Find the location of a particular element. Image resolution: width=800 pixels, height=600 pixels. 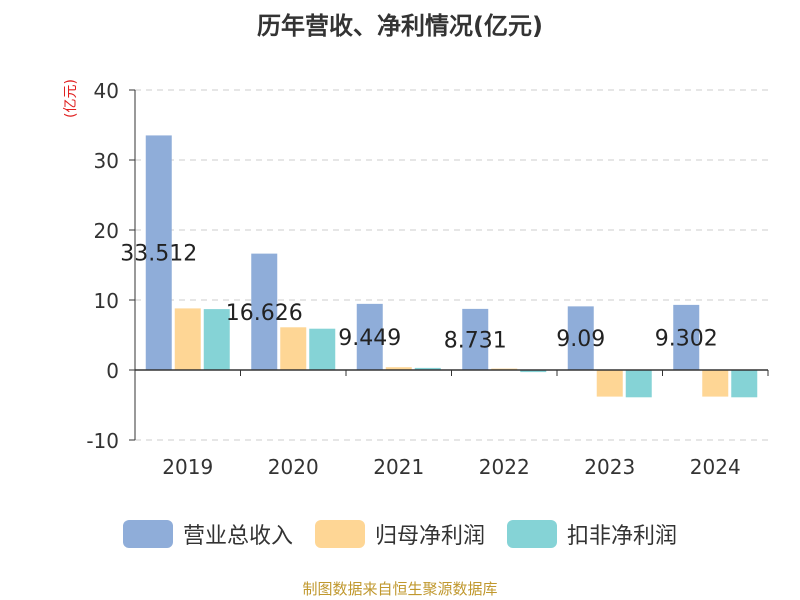

legend-label-non-gaap-profit: 扣非净利润 is located at coordinates (622, 536).